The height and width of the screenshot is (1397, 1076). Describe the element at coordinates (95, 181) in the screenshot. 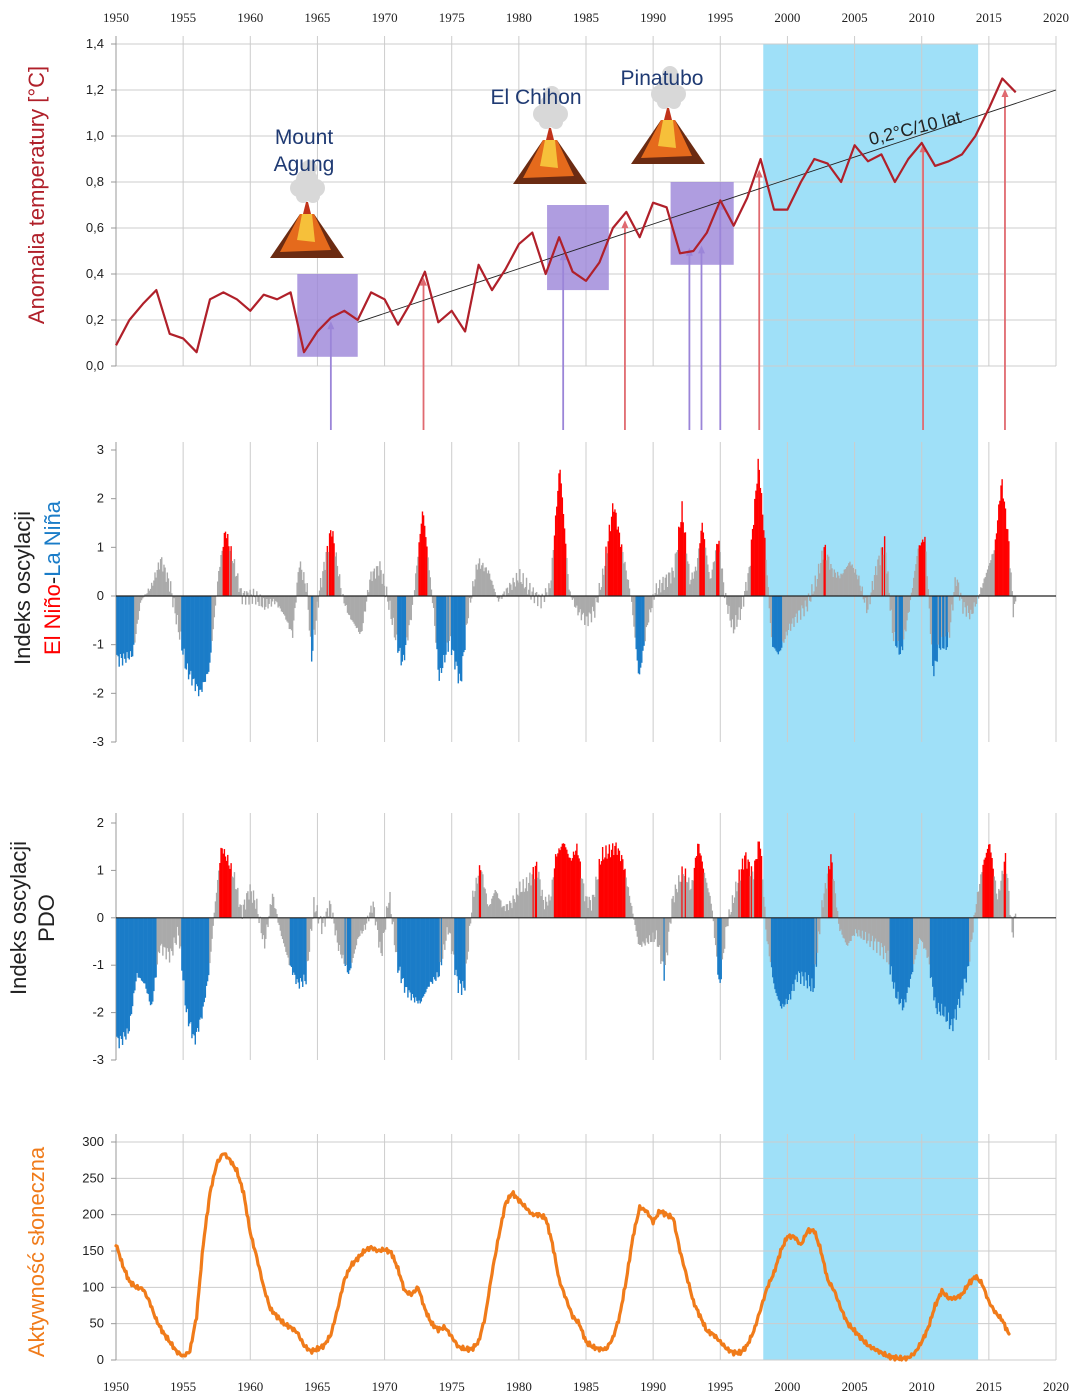

I see `ytick-0-4: 0,8` at that location.